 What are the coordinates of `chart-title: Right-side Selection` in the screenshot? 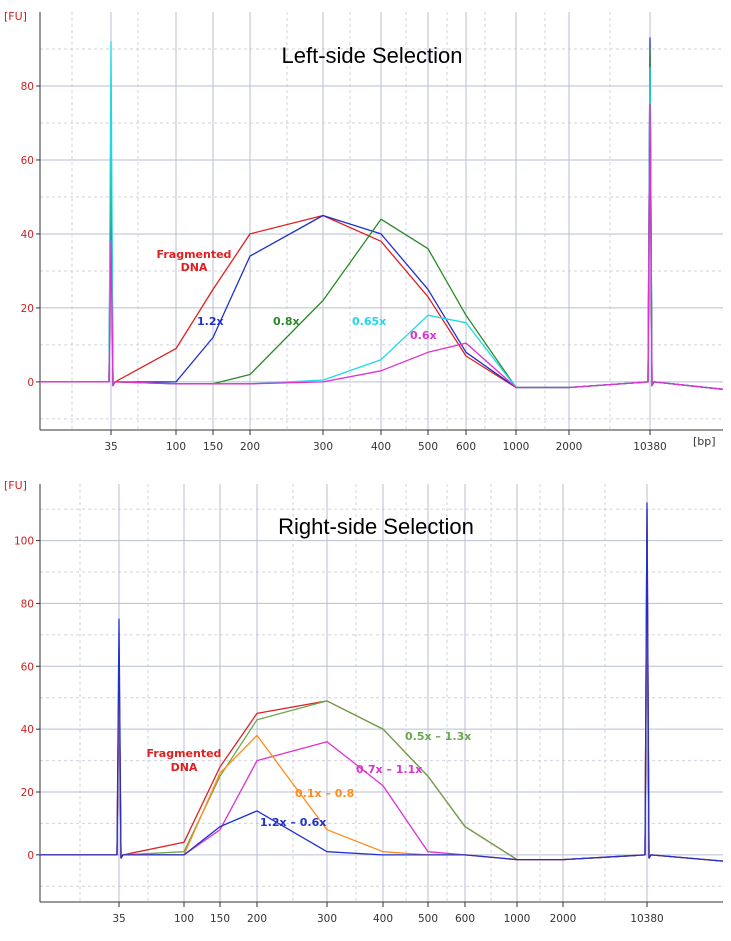 It's located at (376, 526).